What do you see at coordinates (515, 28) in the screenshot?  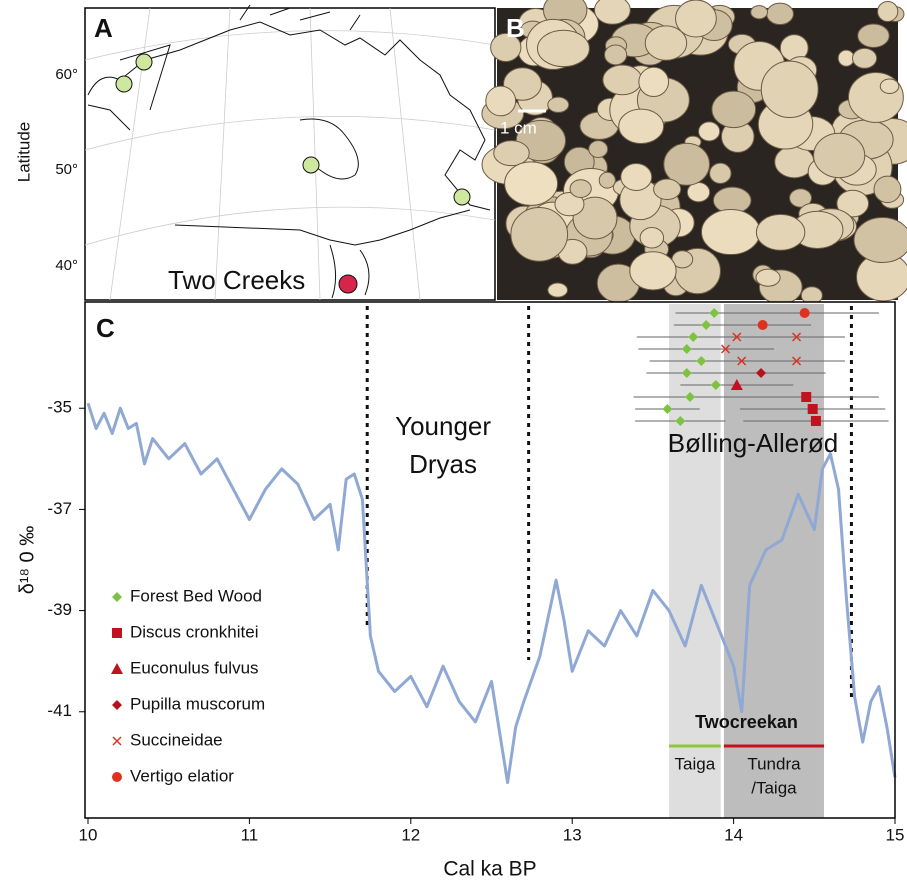 I see `panel-label: B` at bounding box center [515, 28].